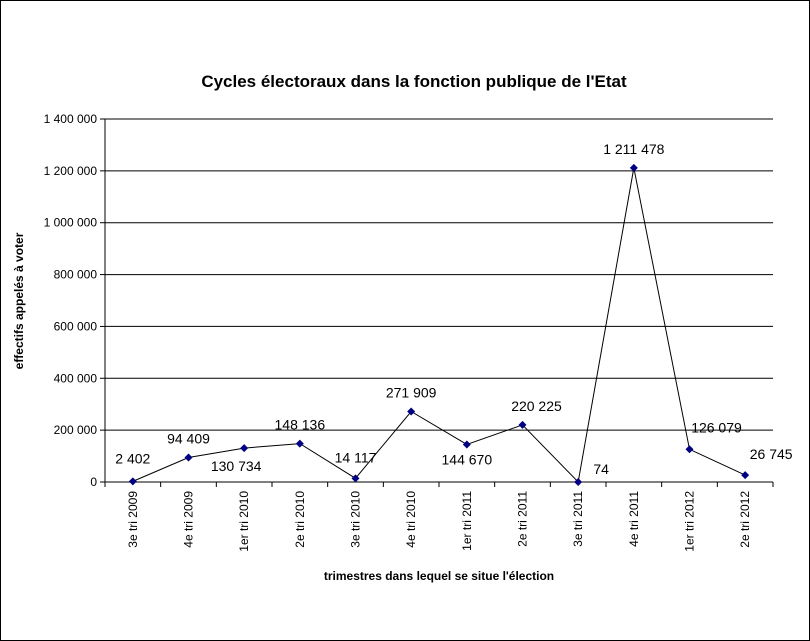  What do you see at coordinates (745, 519) in the screenshot?
I see `x-tick-label: 2e tri 2012` at bounding box center [745, 519].